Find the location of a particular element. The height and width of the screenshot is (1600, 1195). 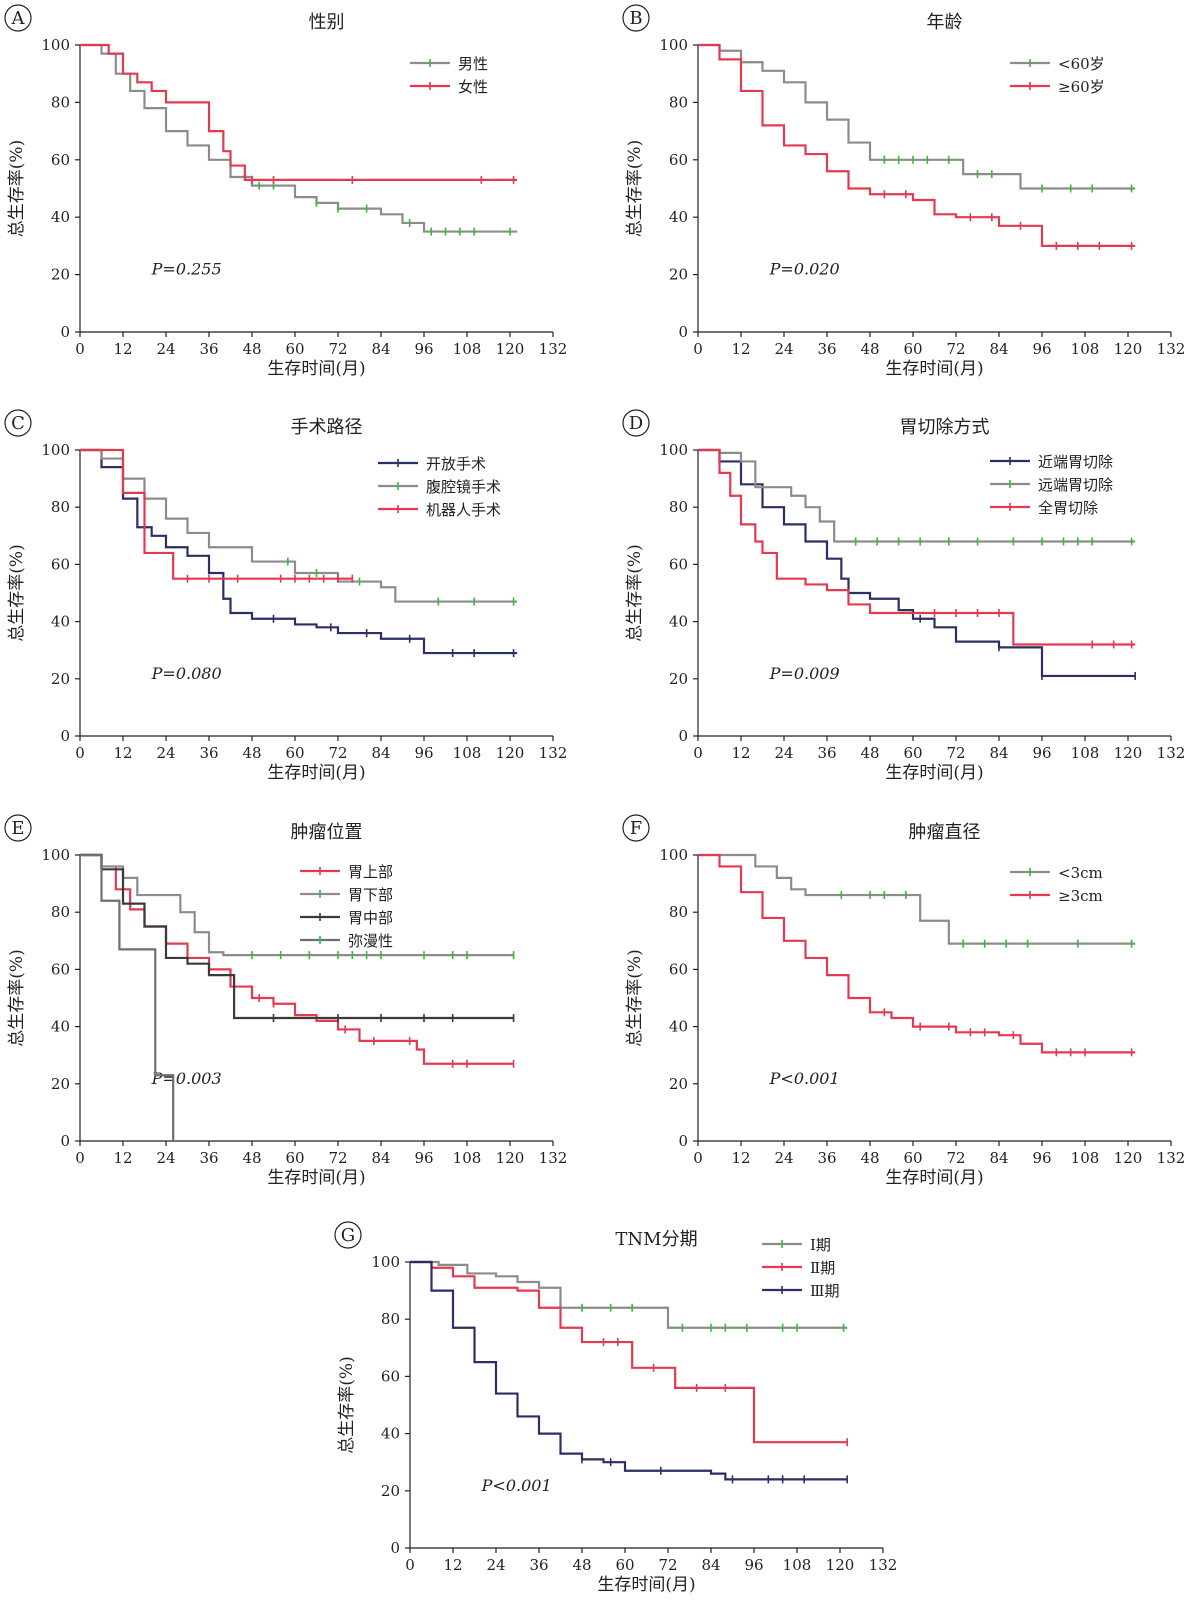

km-curve-弥漫性 is located at coordinates (127, 997).